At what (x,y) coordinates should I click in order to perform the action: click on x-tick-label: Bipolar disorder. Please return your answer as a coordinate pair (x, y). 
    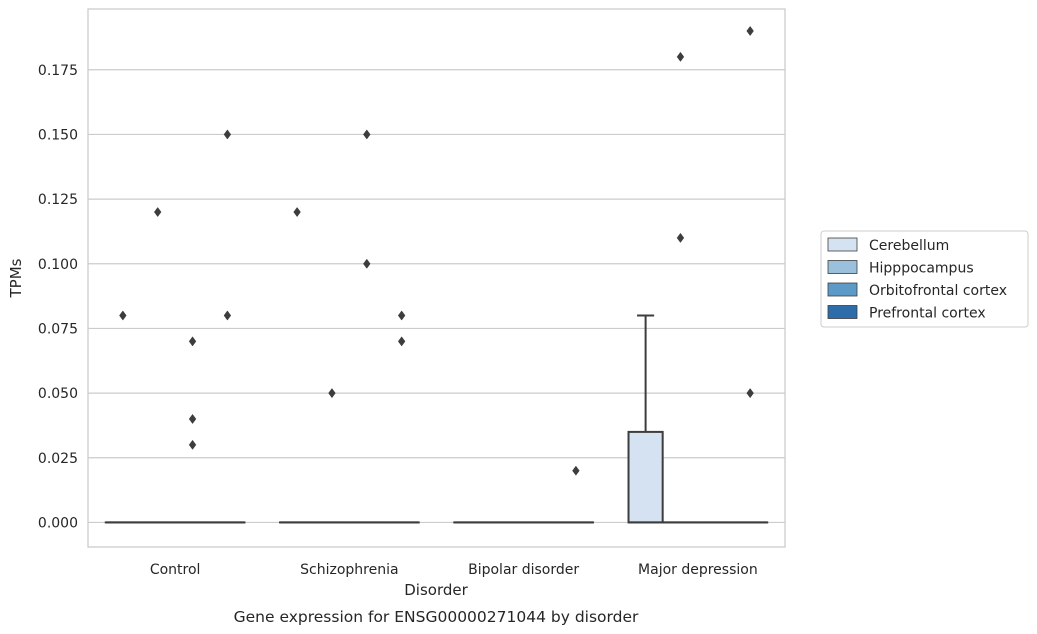
    Looking at the image, I should click on (523, 570).